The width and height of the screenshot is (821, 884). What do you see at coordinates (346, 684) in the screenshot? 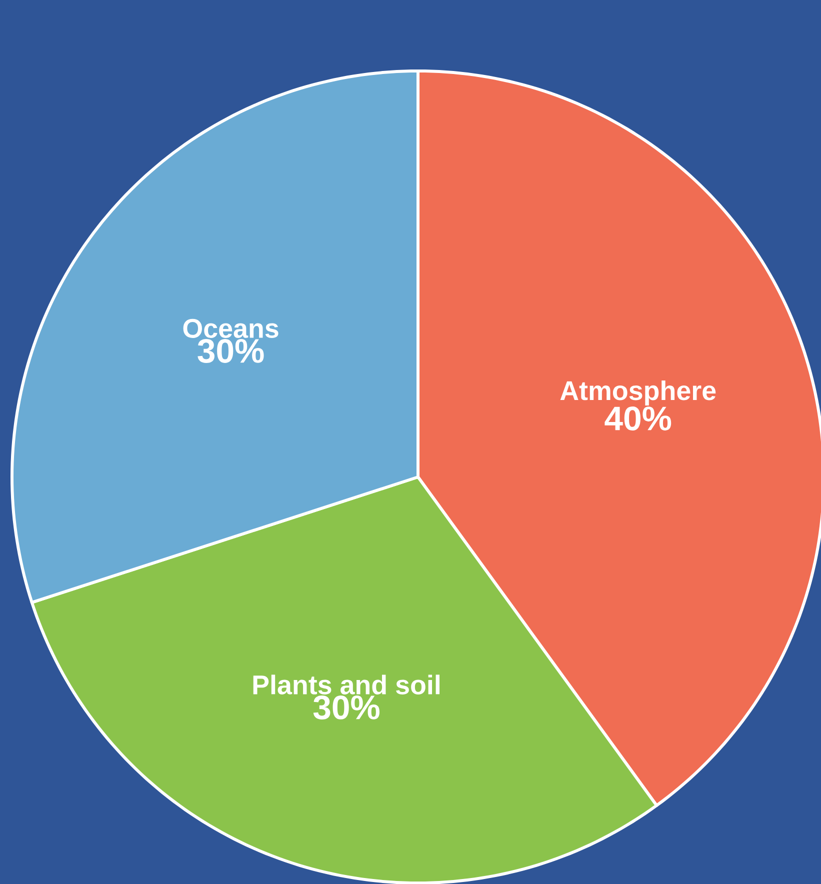
I see `slice-label: Plants and soil` at bounding box center [346, 684].